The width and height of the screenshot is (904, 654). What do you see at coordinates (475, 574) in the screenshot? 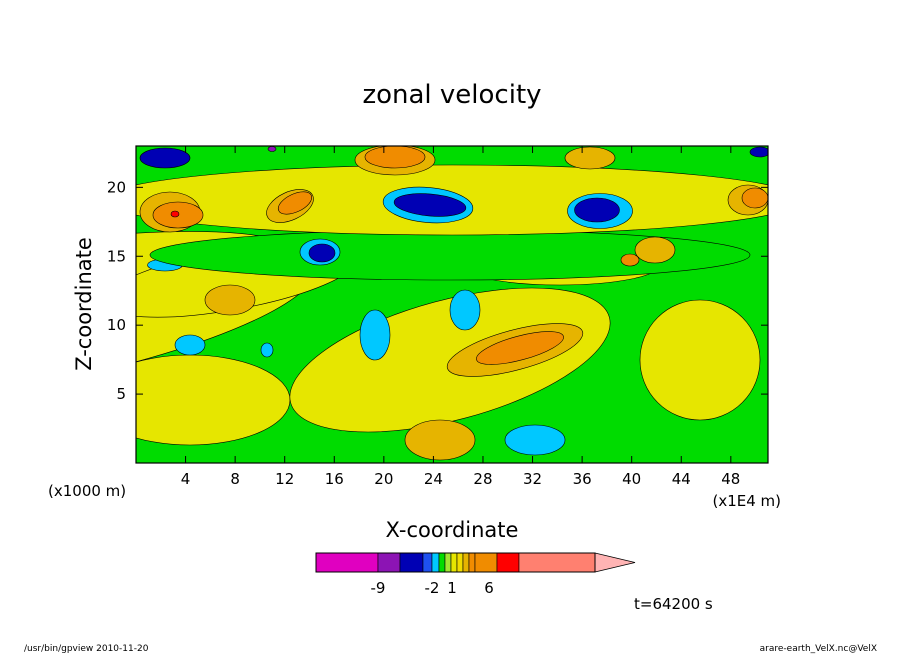
I see `colorbar: -9 -2 1 6` at bounding box center [475, 574].